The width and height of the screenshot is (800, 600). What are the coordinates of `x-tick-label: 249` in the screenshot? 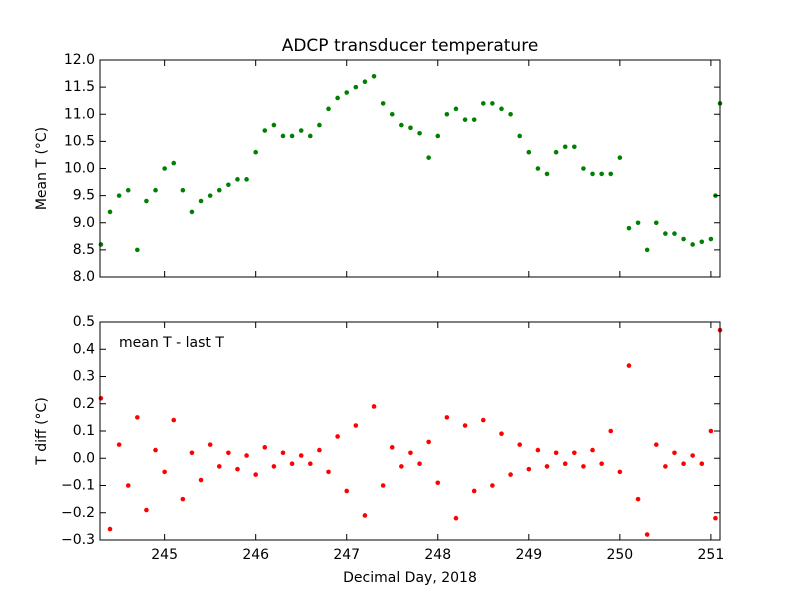 It's located at (528, 555).